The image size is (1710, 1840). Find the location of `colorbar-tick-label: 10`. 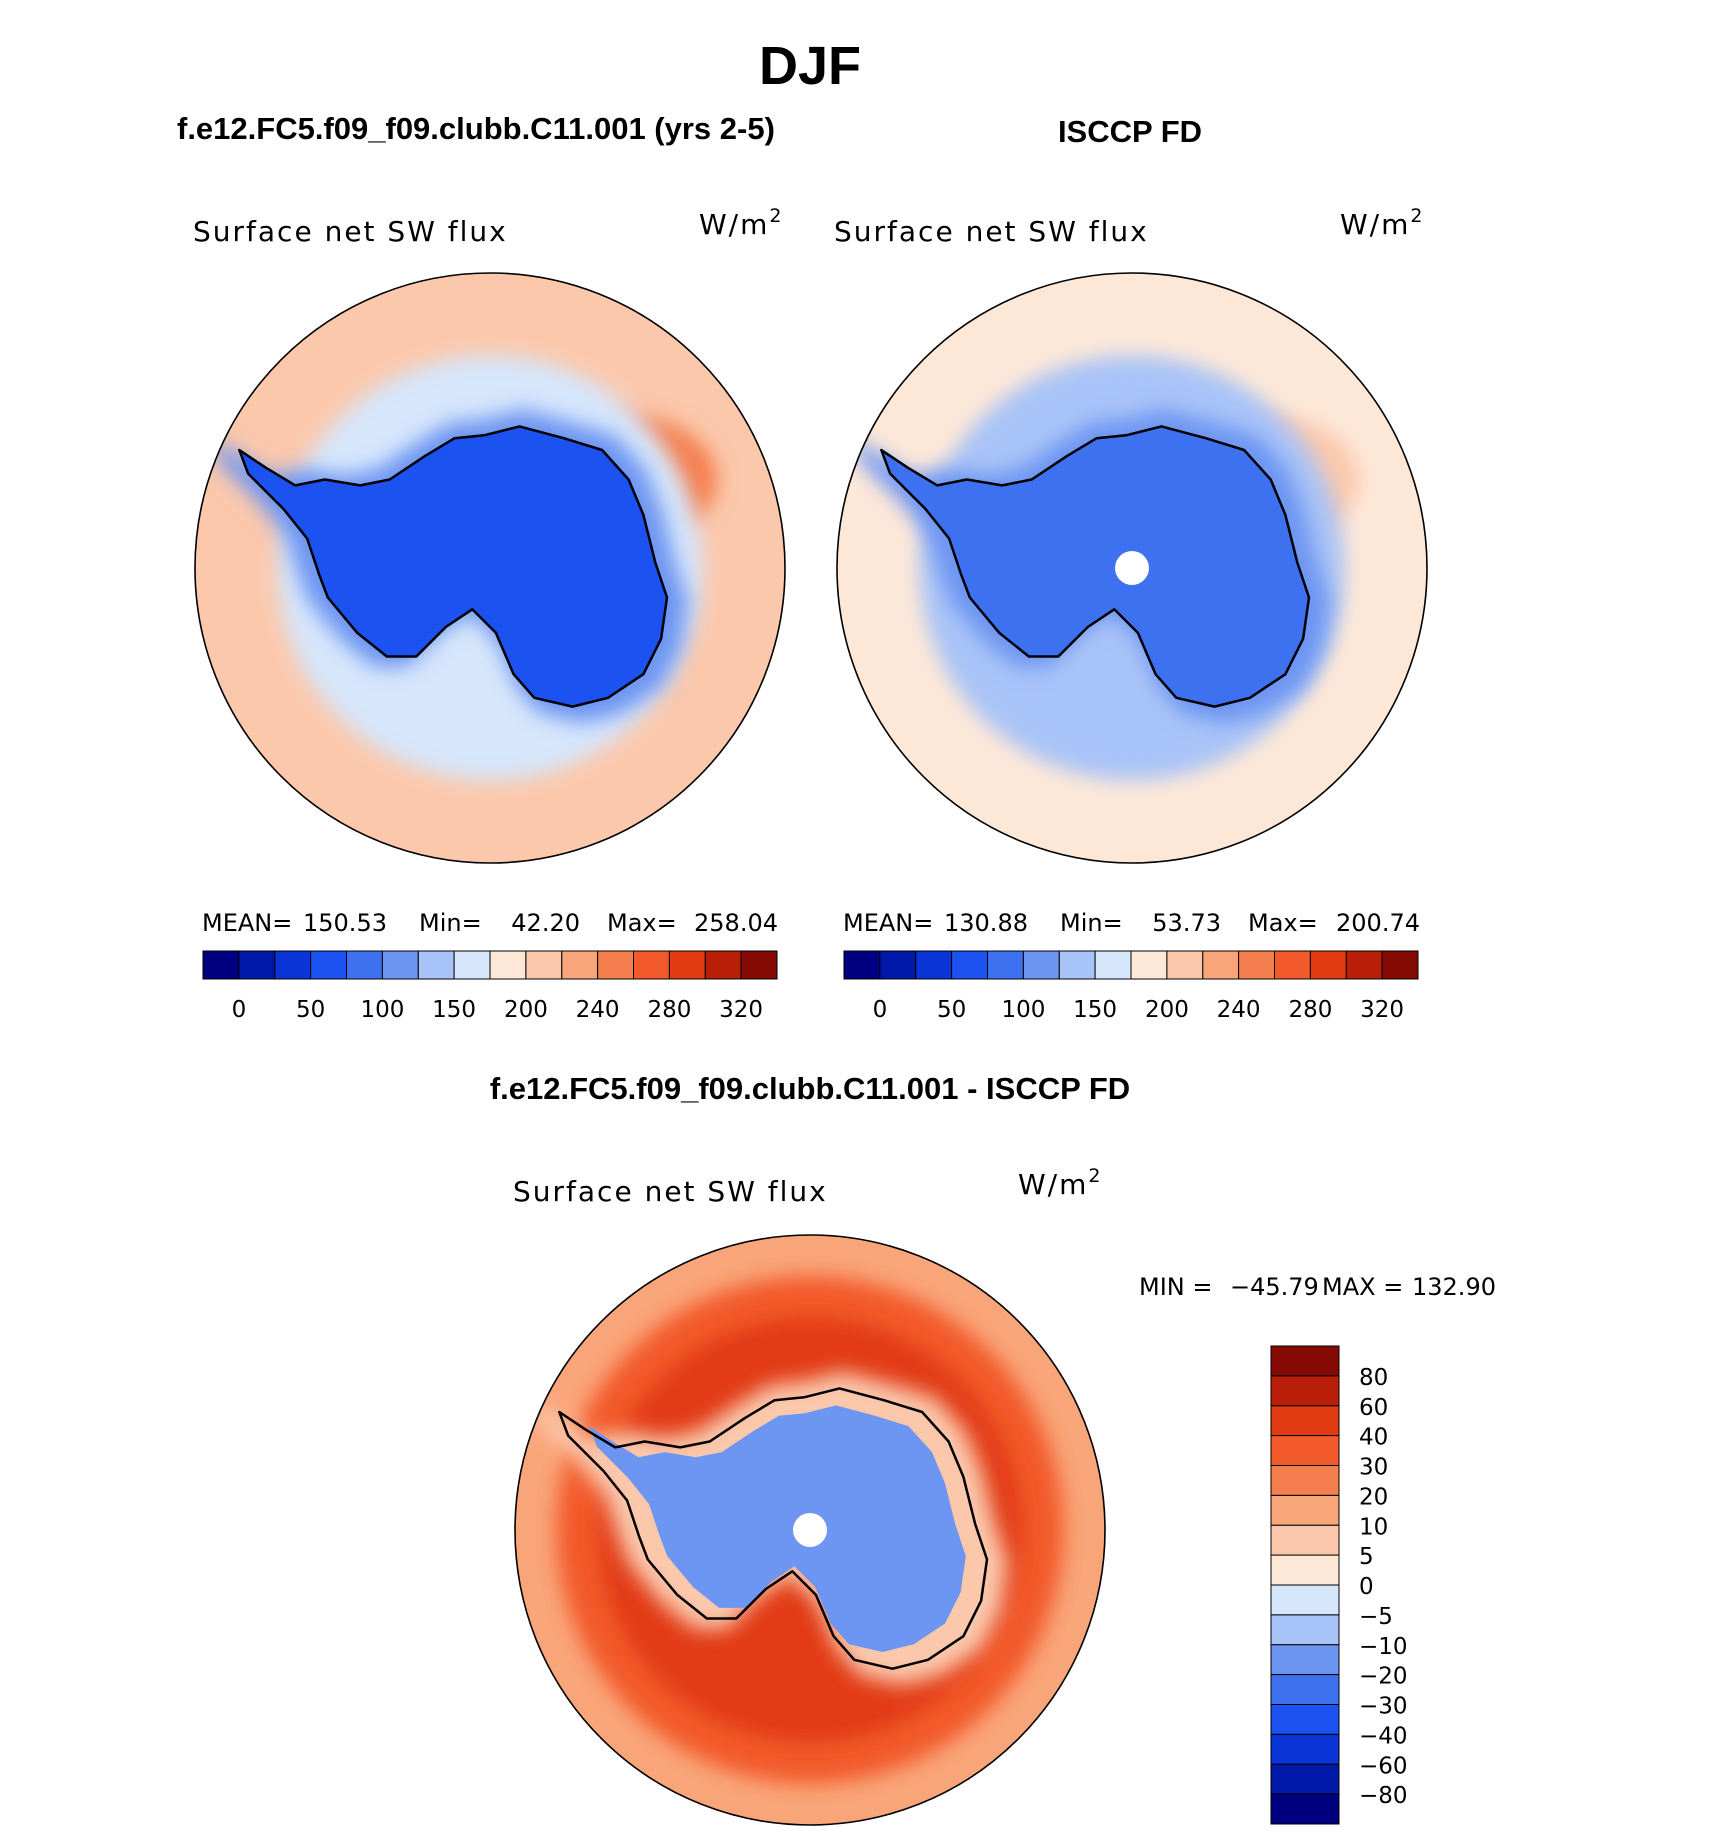

colorbar-tick-label: 10 is located at coordinates (1373, 1527).